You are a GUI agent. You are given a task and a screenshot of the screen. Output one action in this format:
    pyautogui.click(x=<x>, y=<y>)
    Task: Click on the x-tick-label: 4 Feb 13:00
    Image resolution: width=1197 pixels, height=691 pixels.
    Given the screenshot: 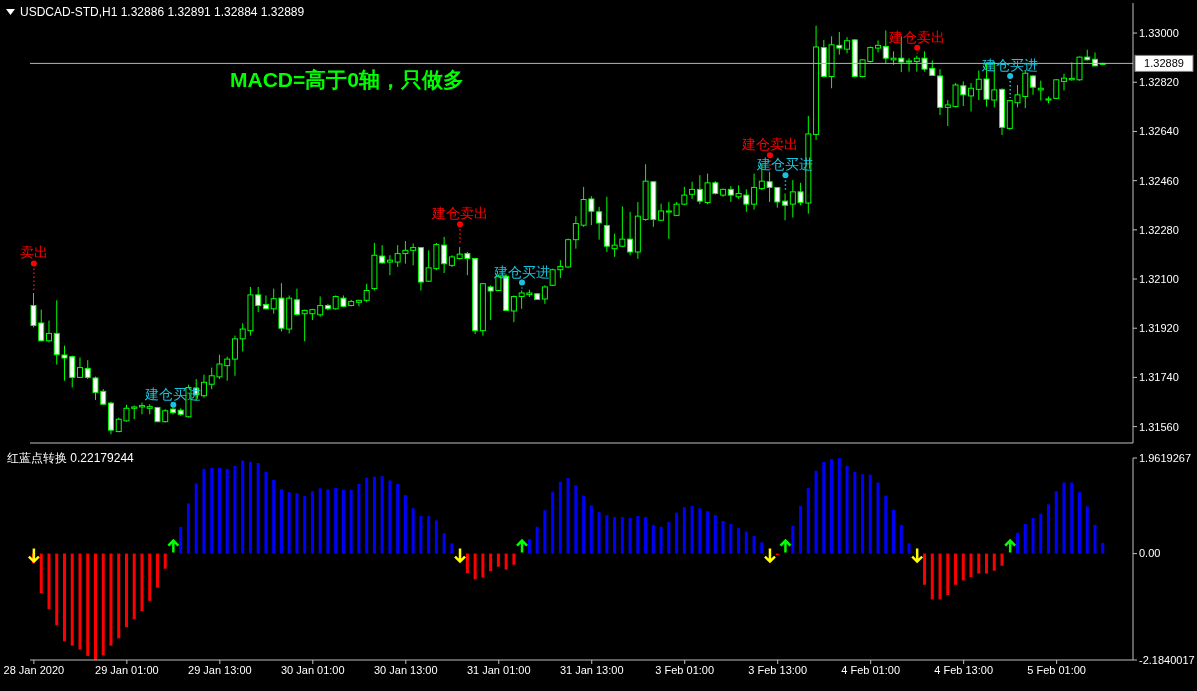 What is the action you would take?
    pyautogui.click(x=964, y=669)
    